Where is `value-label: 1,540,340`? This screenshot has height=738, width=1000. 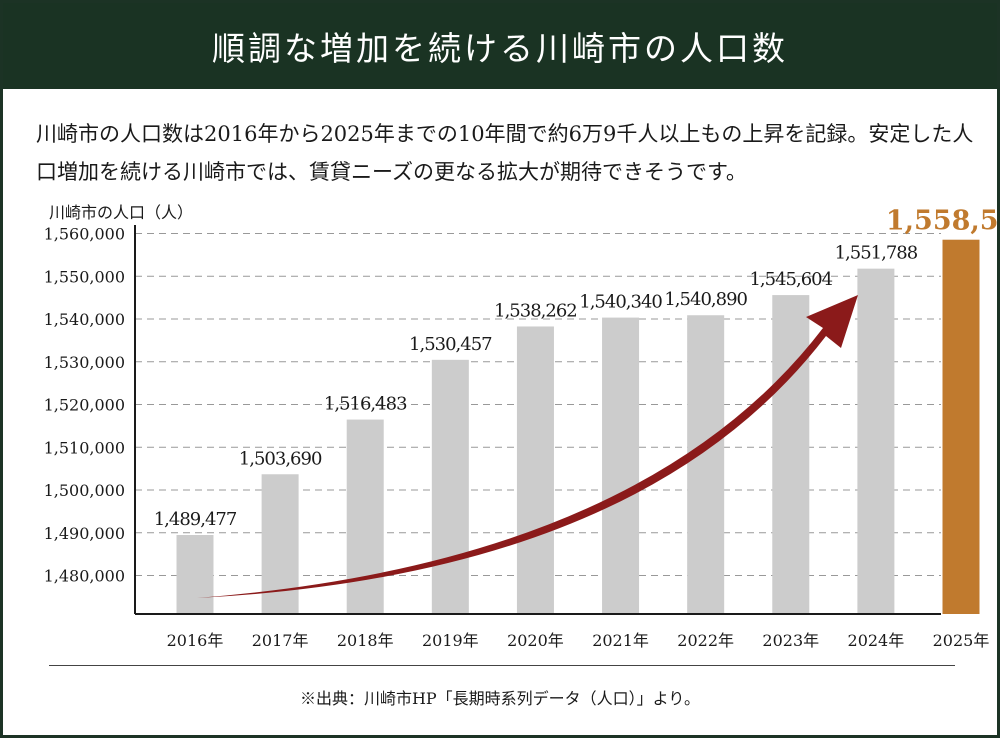
value-label: 1,540,340 is located at coordinates (620, 302).